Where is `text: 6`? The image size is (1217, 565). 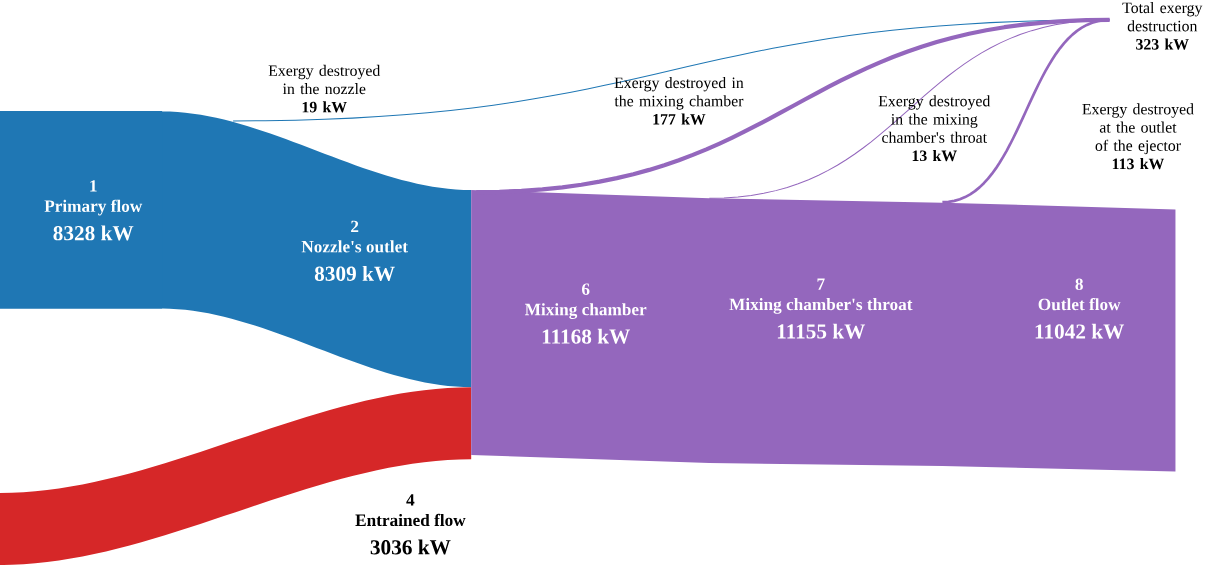 text: 6 is located at coordinates (586, 289).